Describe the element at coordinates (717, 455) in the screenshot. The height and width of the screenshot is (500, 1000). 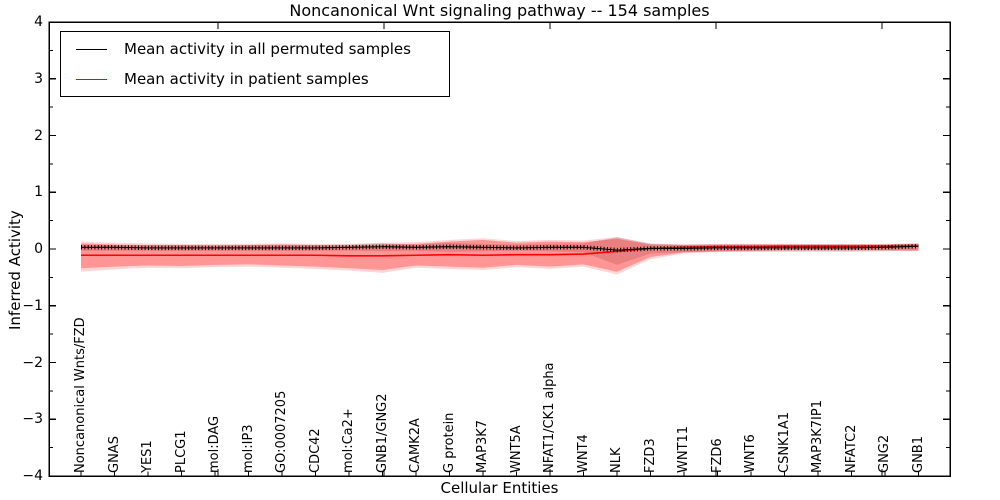
I see `x-category-label: FZD6` at that location.